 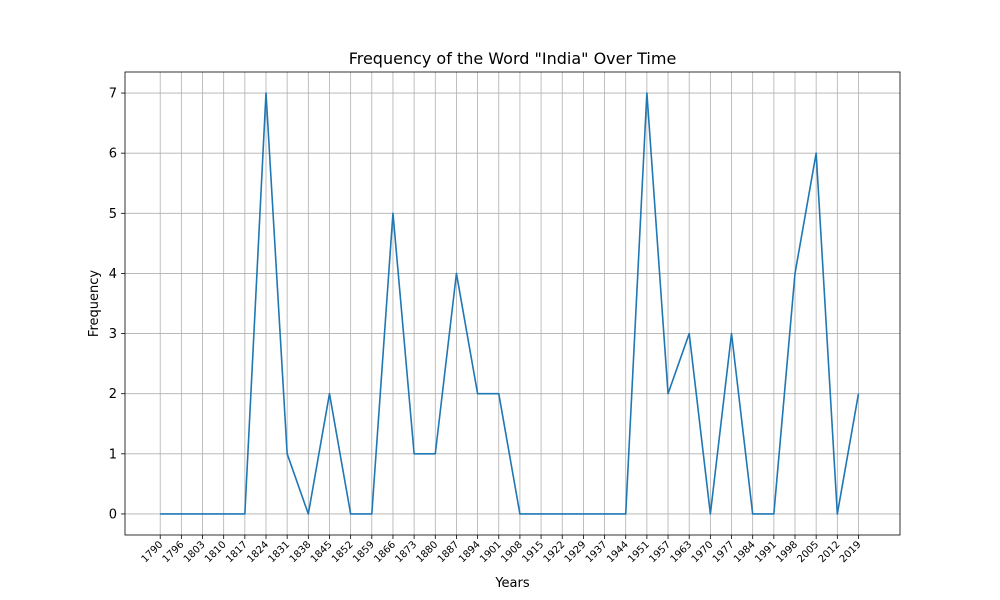 What do you see at coordinates (113, 94) in the screenshot?
I see `y-tick-label: 7` at bounding box center [113, 94].